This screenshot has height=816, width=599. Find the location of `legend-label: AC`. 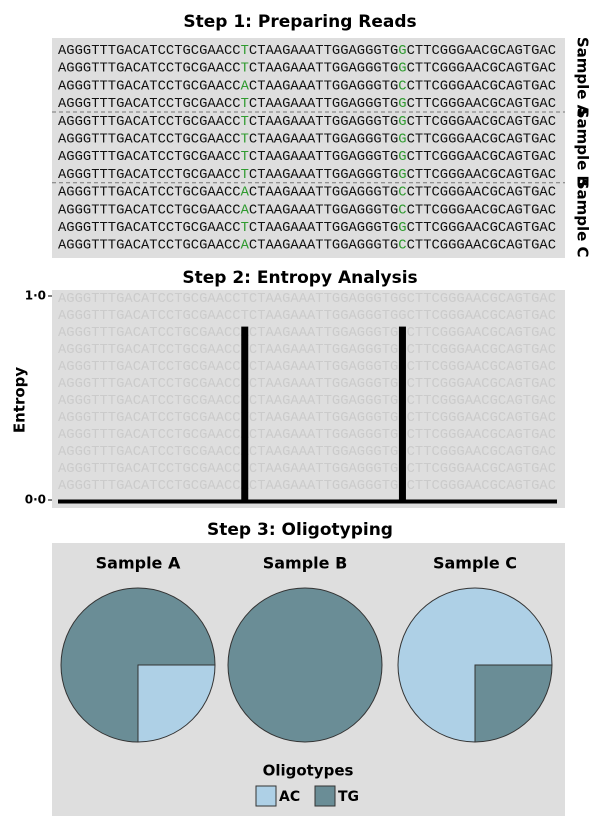

legend-label: AC is located at coordinates (289, 797).